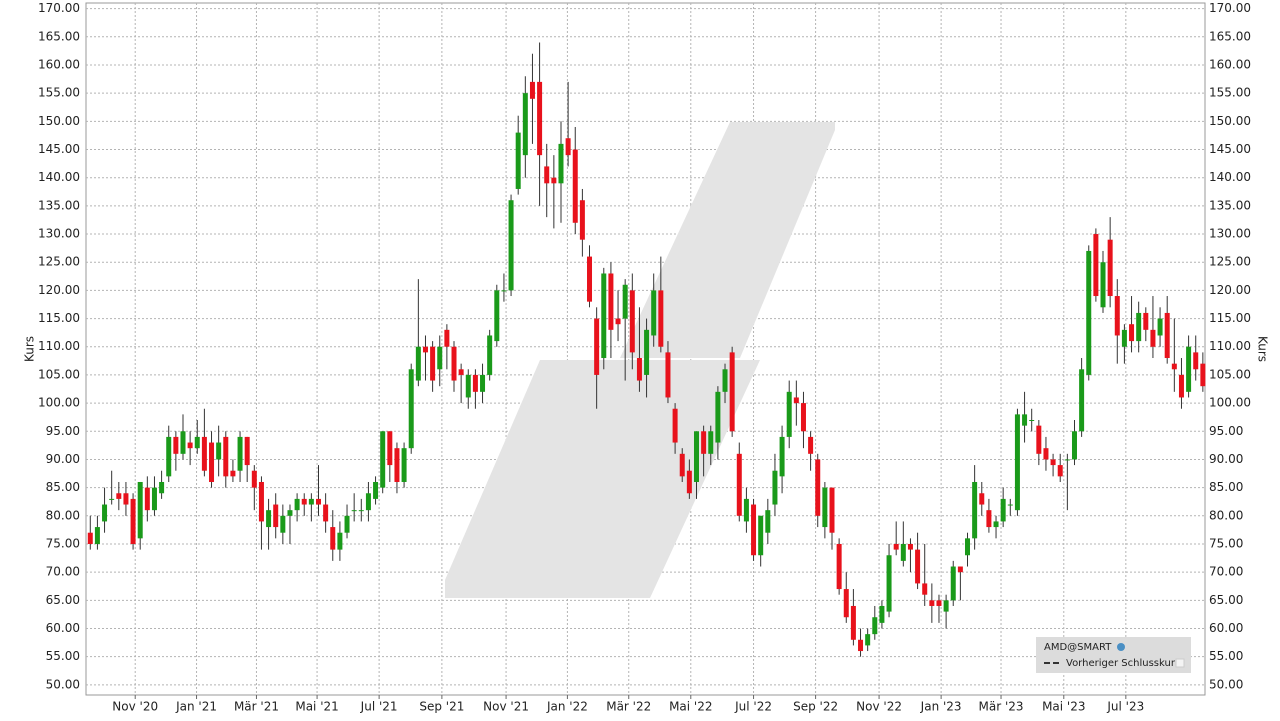  What do you see at coordinates (1230, 149) in the screenshot?
I see `y2-tick-label: 145.00` at bounding box center [1230, 149].